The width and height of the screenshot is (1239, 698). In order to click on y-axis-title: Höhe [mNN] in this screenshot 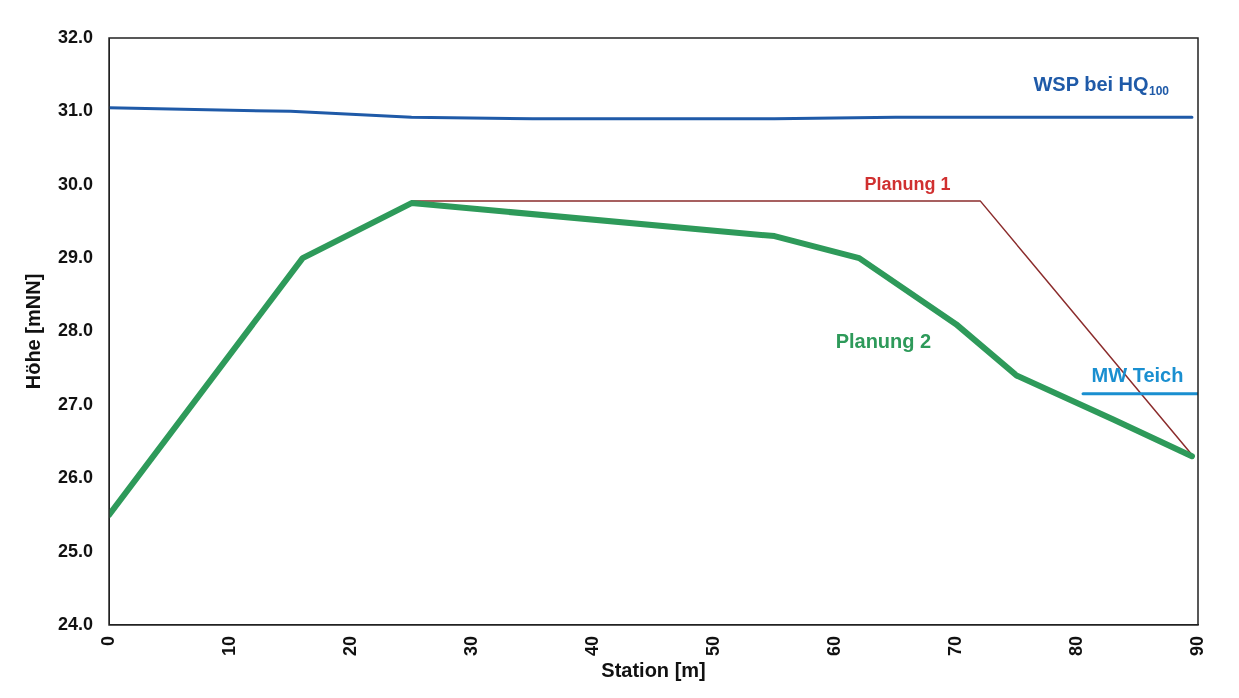, I will do `click(32, 331)`.